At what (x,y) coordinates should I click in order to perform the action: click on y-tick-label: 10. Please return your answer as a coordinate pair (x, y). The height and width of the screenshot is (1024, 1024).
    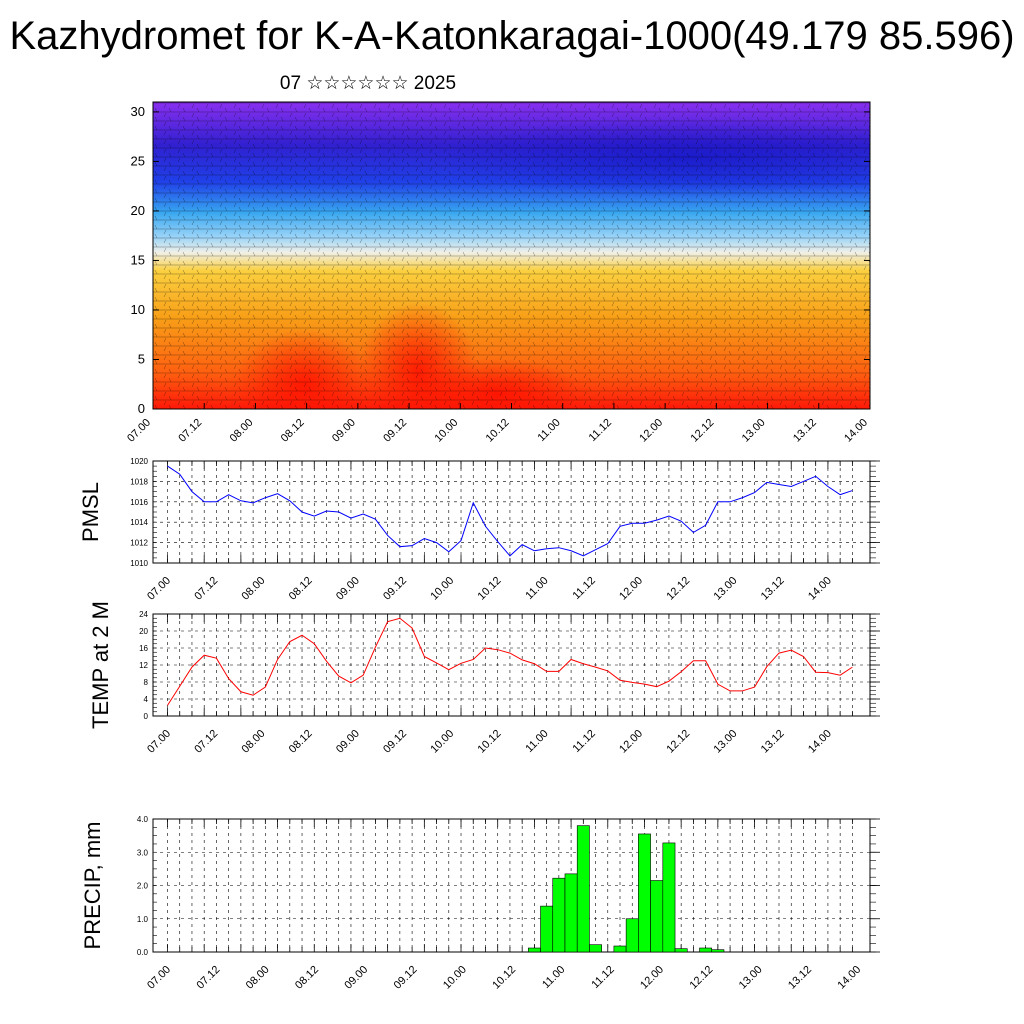
    Looking at the image, I should click on (138, 309).